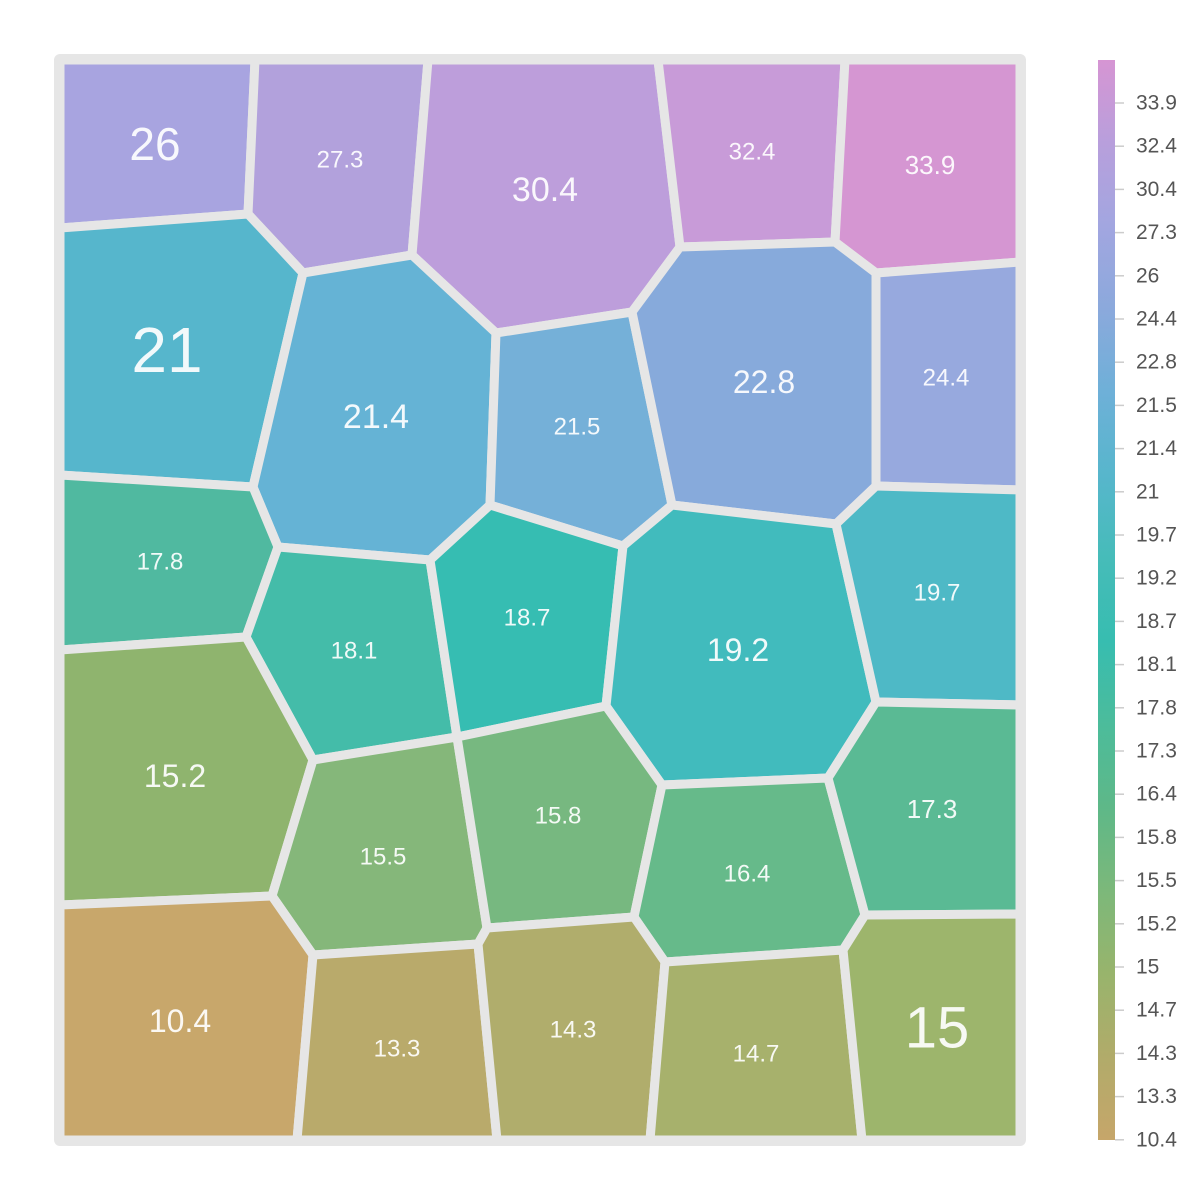 This screenshot has height=1200, width=1200. What do you see at coordinates (1156, 1139) in the screenshot?
I see `legend-tick-label: 10.4` at bounding box center [1156, 1139].